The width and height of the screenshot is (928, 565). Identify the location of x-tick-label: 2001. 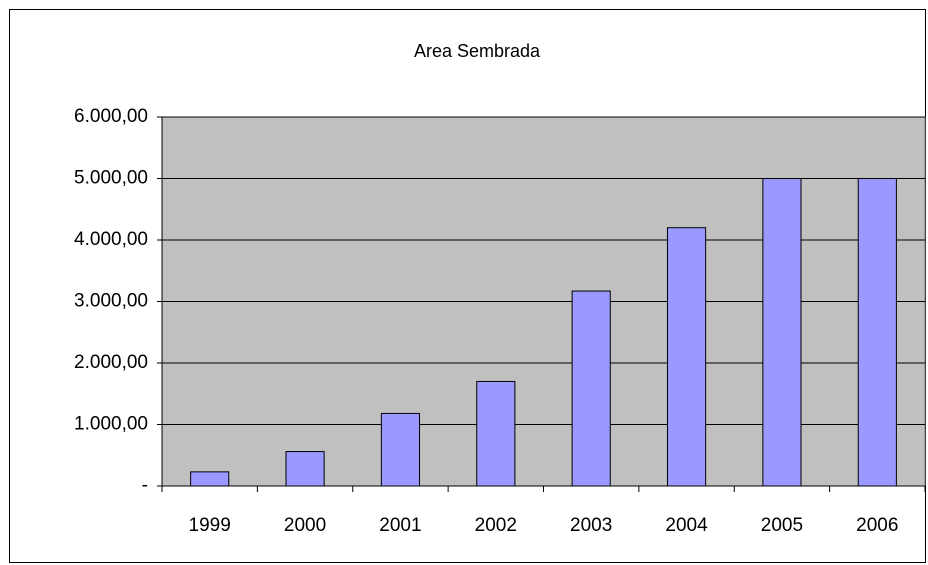
(400, 525).